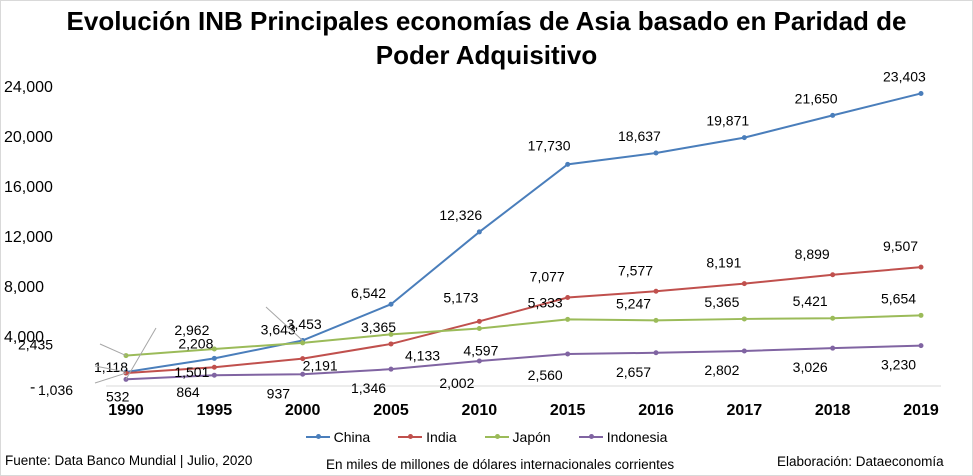 The height and width of the screenshot is (476, 973). What do you see at coordinates (304, 324) in the screenshot?
I see `data-label: 3,453` at bounding box center [304, 324].